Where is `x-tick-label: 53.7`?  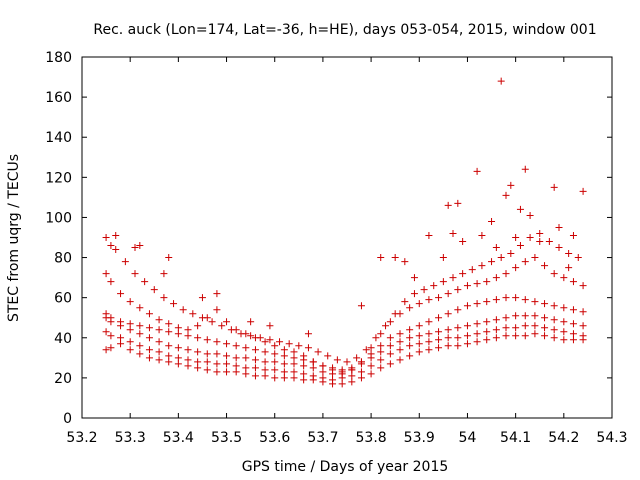
x-tick-label: 53.7 is located at coordinates (322, 438).